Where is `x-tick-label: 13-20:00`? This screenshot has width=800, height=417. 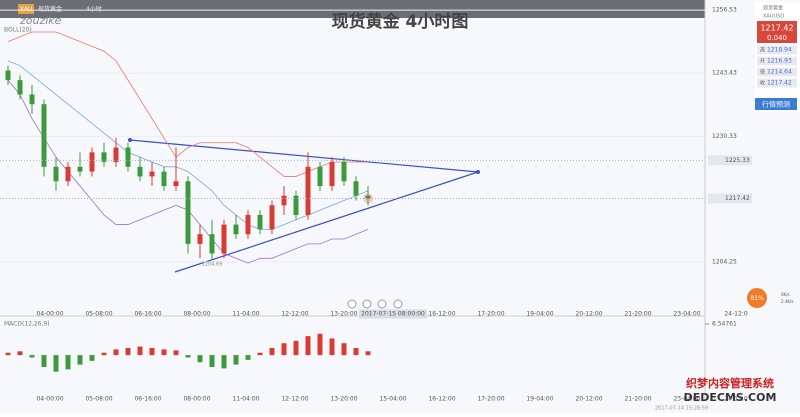 x-tick-label: 13-20:00 is located at coordinates (343, 399).